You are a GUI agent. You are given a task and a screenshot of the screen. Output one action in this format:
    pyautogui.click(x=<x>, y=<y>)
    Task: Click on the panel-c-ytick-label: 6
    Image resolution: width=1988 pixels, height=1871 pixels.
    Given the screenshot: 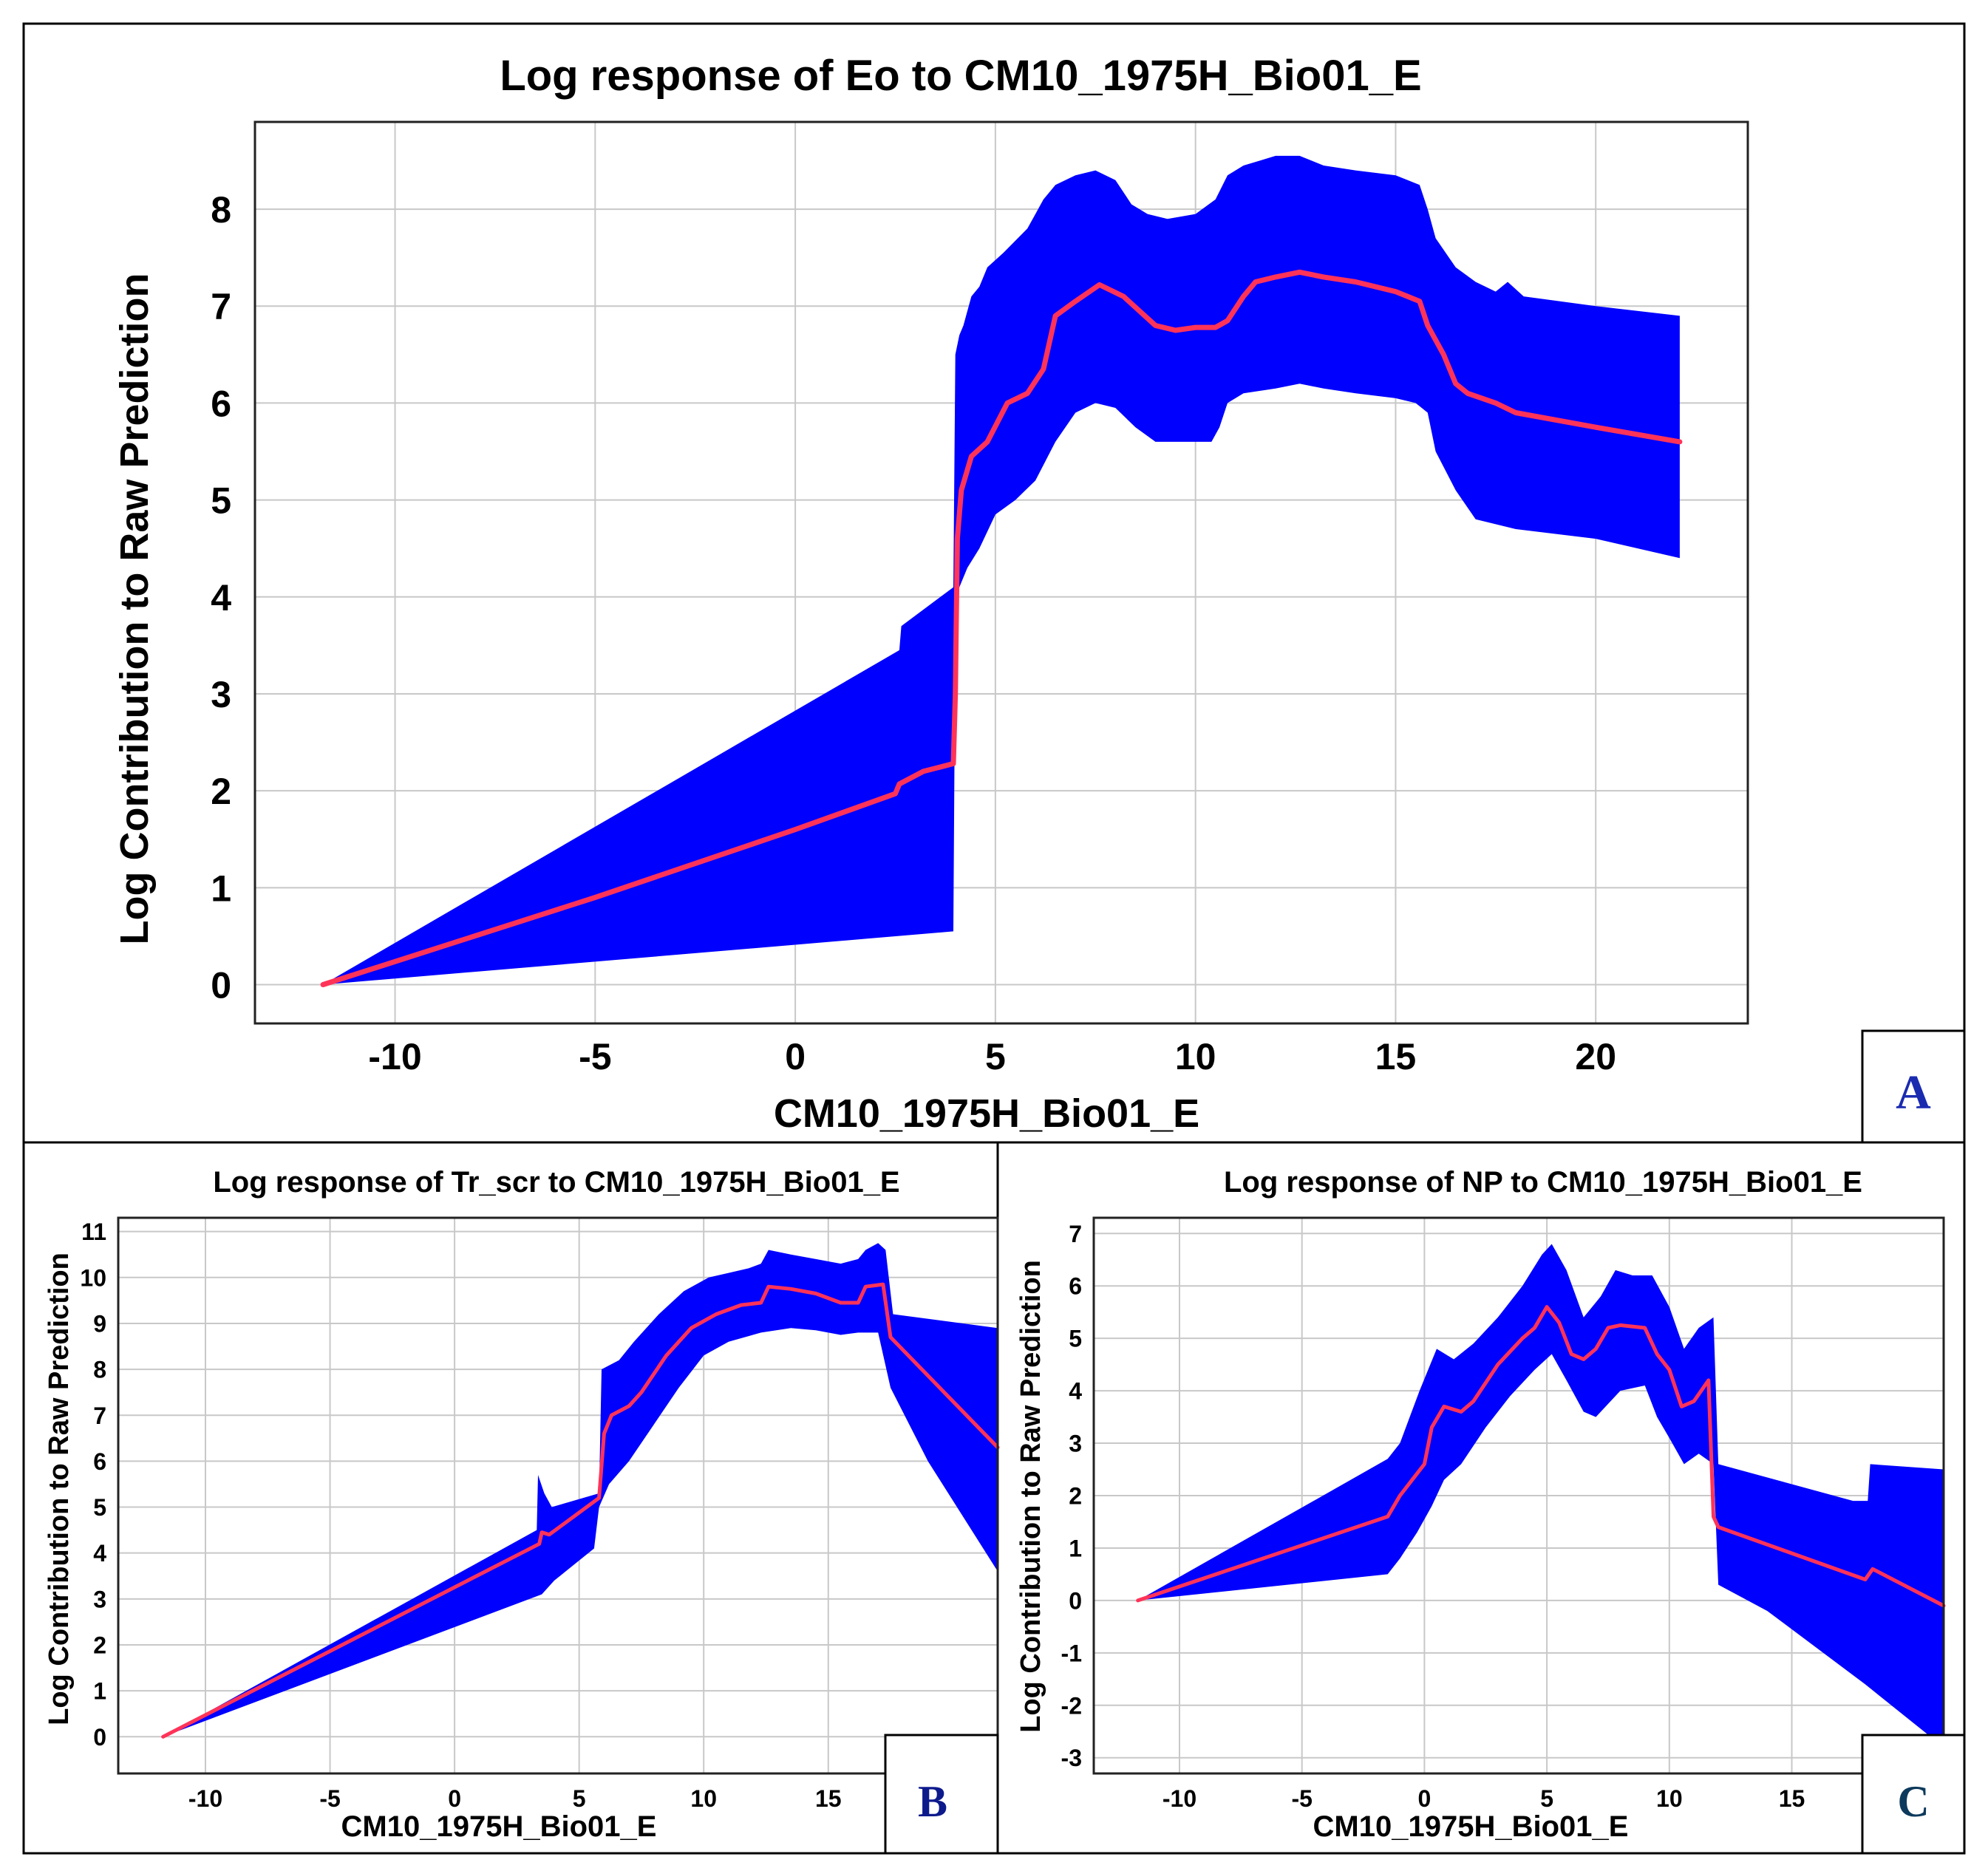 What is the action you would take?
    pyautogui.click(x=1075, y=1286)
    